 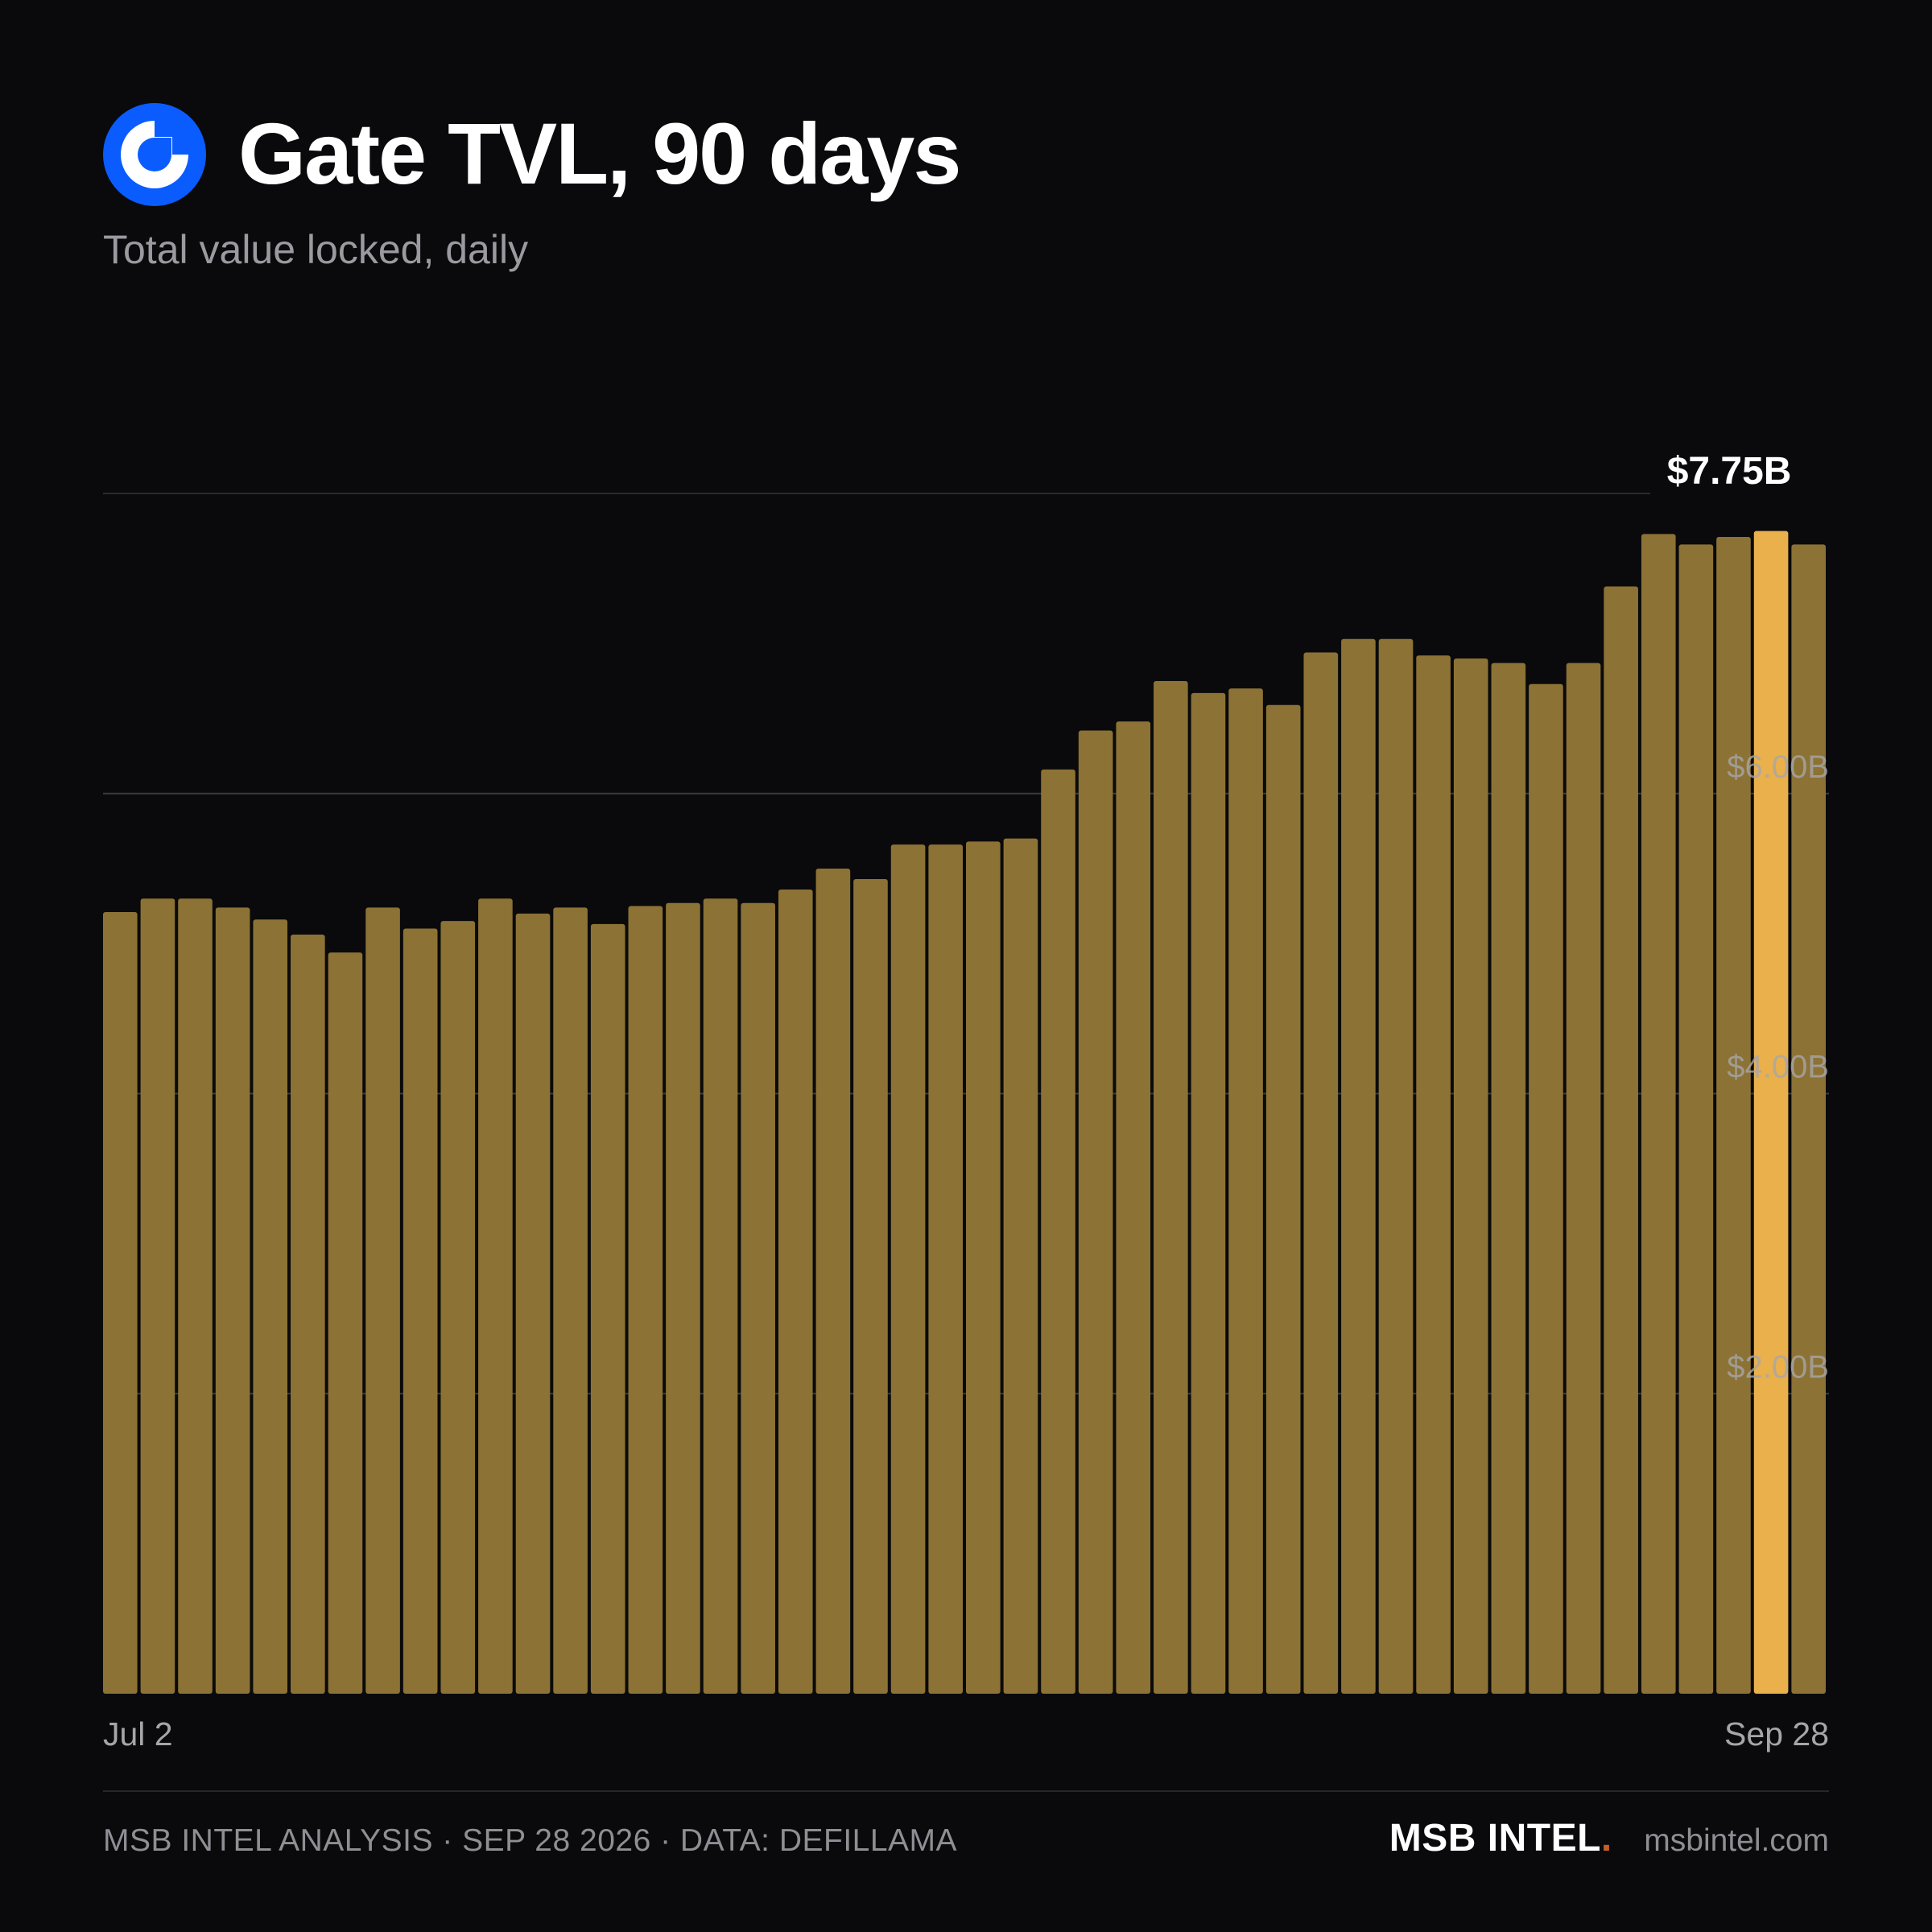 I want to click on y-tick-label-1: $4.00B, so click(x=1778, y=1067).